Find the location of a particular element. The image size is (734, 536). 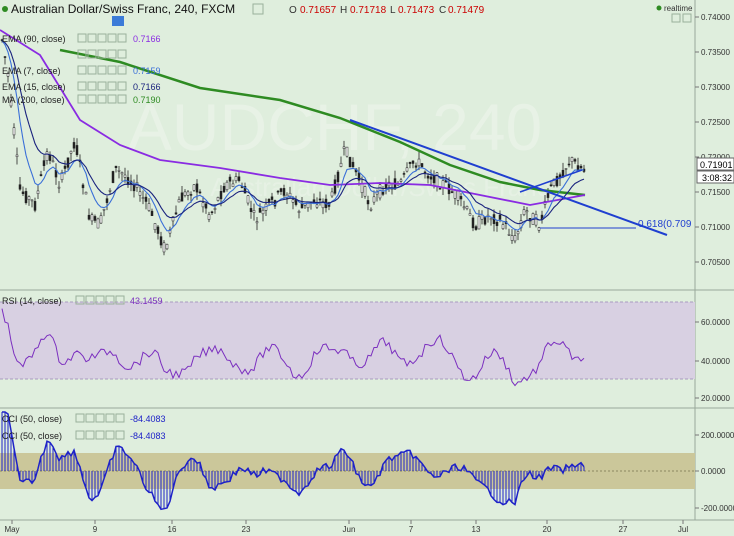

price-tick-label: 0.71000 is located at coordinates (715, 227).